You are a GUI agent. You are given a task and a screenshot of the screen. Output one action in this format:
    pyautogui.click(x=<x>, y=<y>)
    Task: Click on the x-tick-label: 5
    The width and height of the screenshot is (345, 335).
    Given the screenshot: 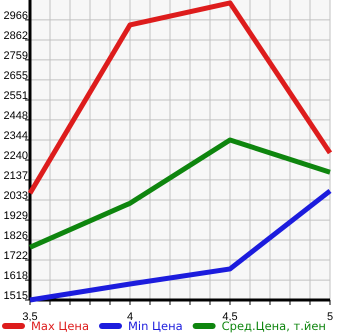 What is the action you would take?
    pyautogui.click(x=330, y=317)
    